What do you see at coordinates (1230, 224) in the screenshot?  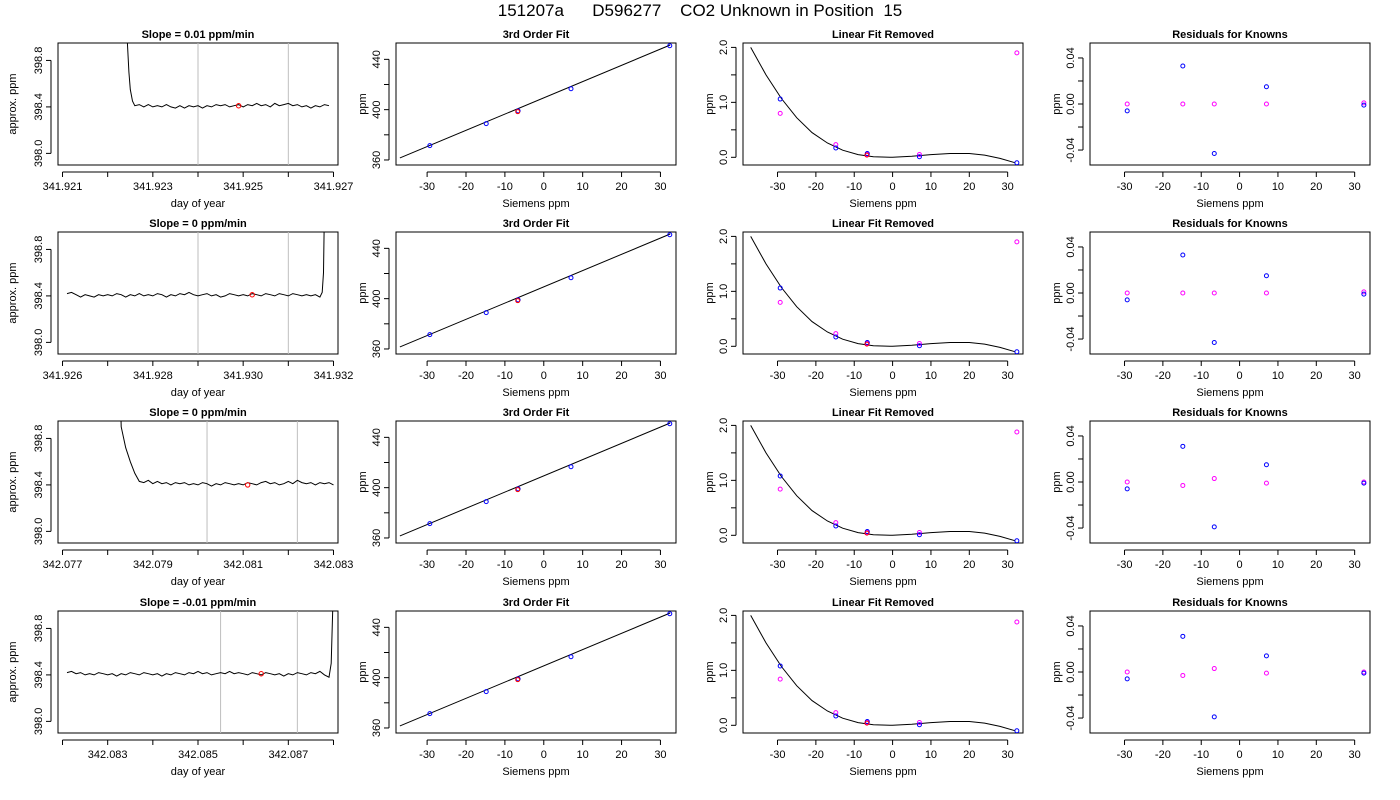 I see `panel-title: Residuals for Knowns` at bounding box center [1230, 224].